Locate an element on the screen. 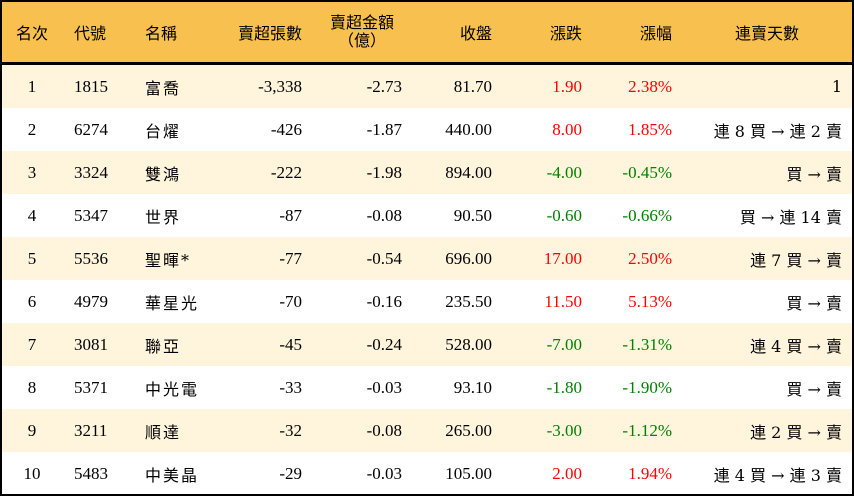 This screenshot has height=496, width=854. cell-code: 3324 is located at coordinates (91, 172).